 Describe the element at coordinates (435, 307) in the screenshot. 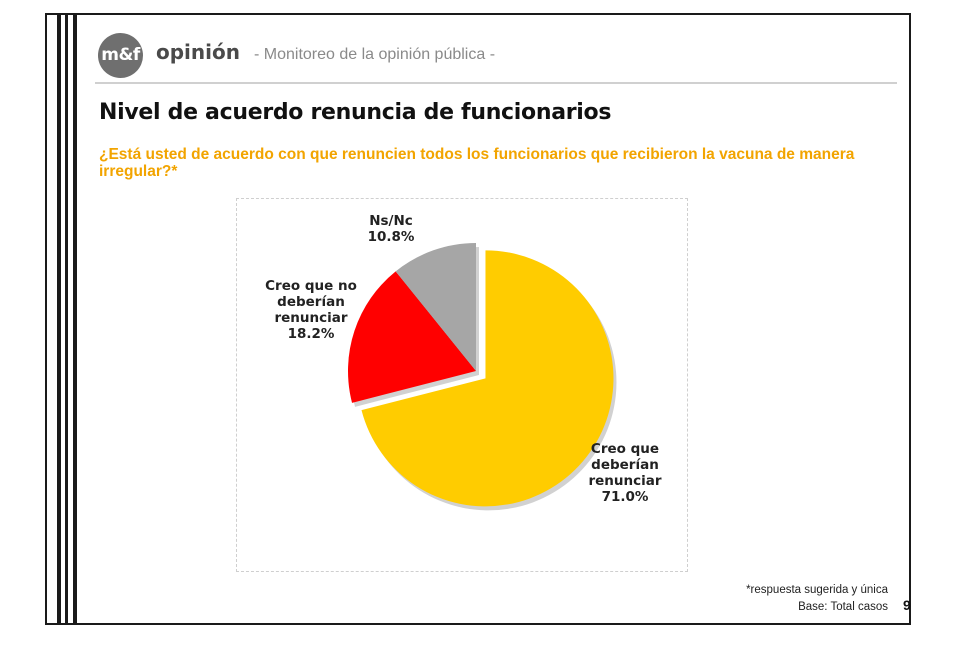

I see `slice-ns-nc` at that location.